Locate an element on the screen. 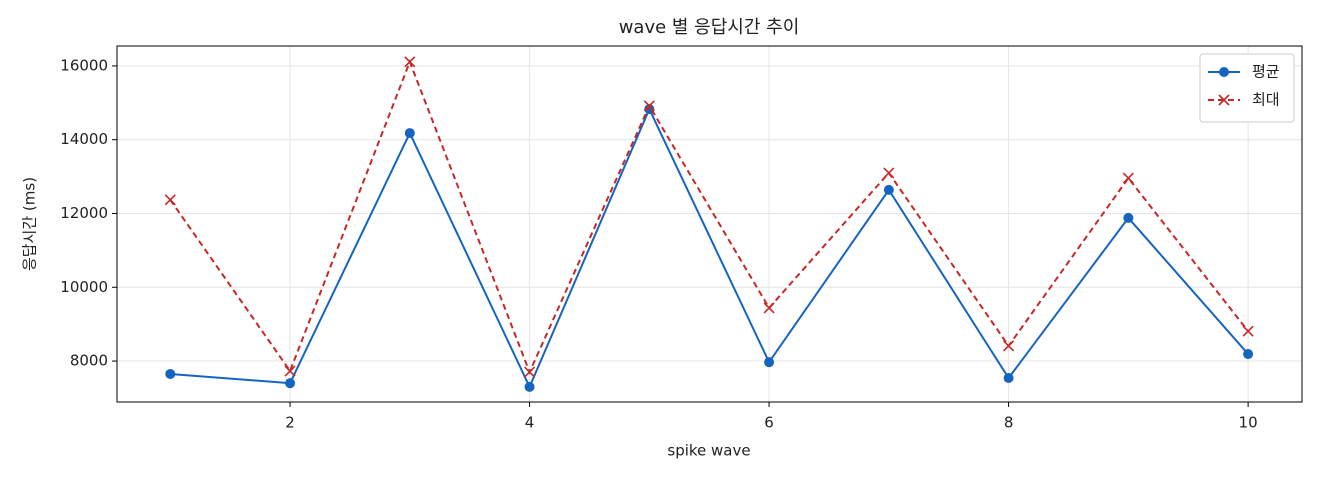 This screenshot has width=1320, height=480. y-tick-label: 14000 is located at coordinates (84, 139).